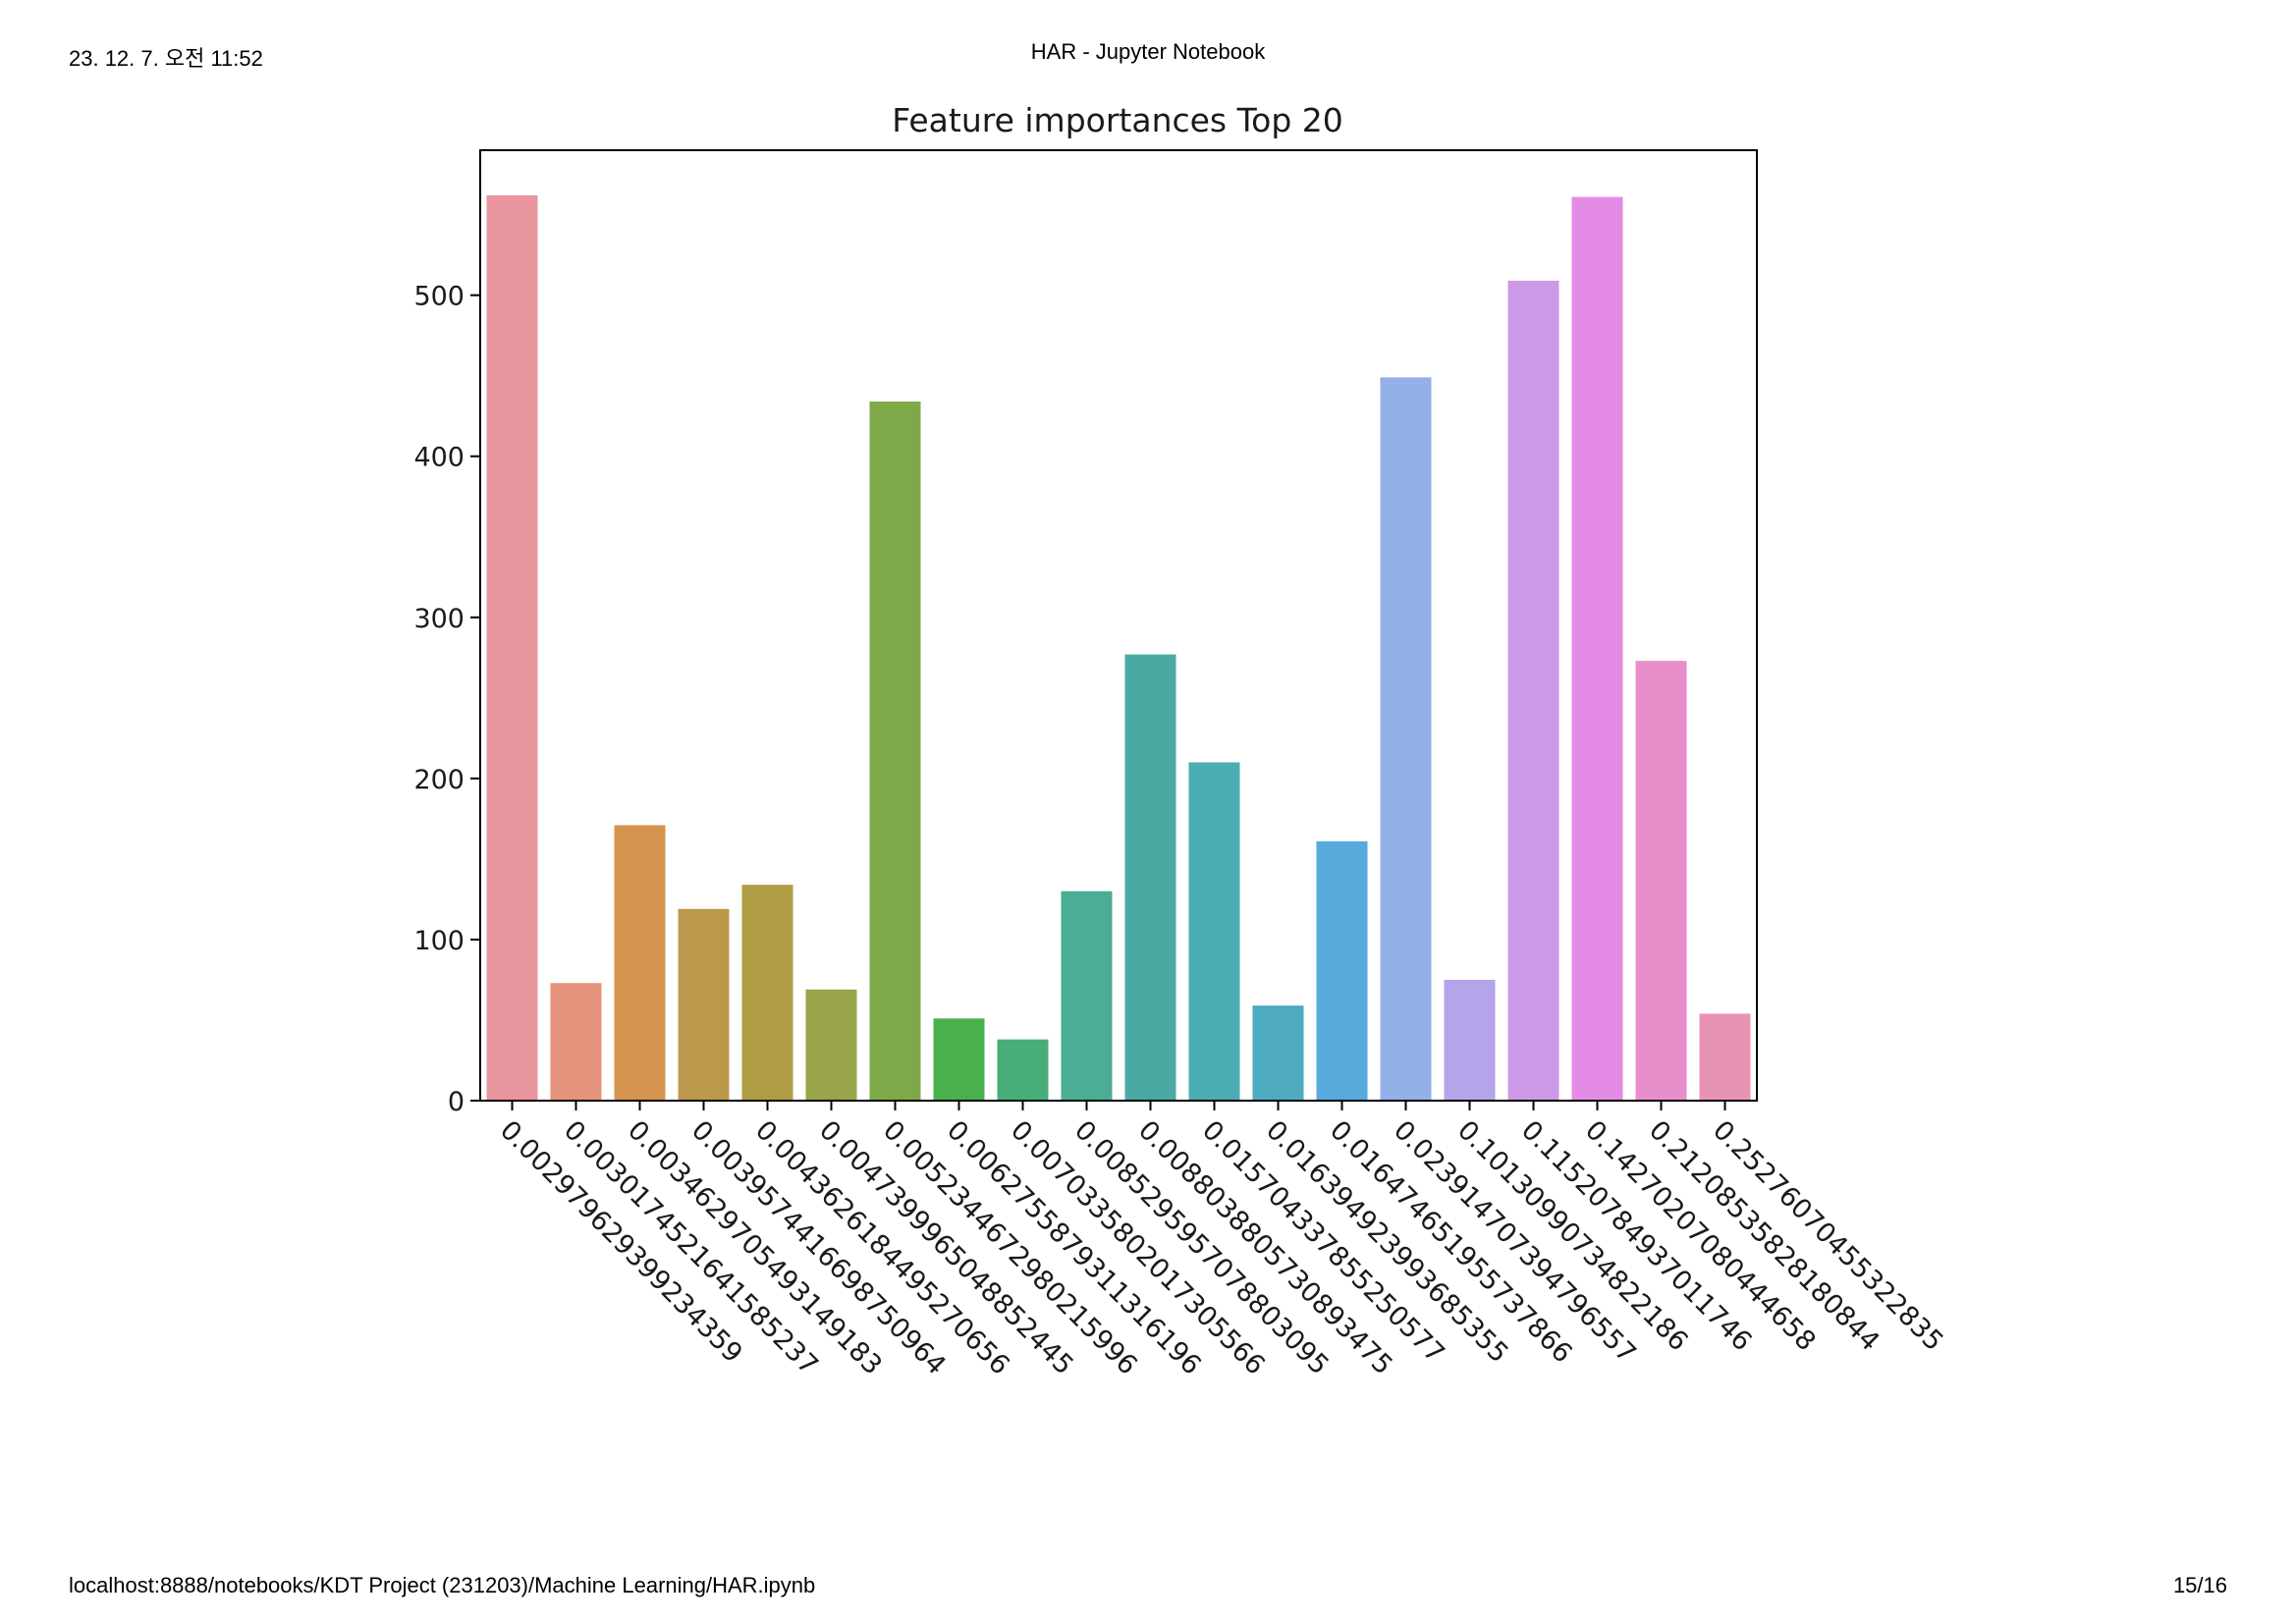 The height and width of the screenshot is (1622, 2296). I want to click on print-page-title: HAR - Jupyter Notebook, so click(1148, 51).